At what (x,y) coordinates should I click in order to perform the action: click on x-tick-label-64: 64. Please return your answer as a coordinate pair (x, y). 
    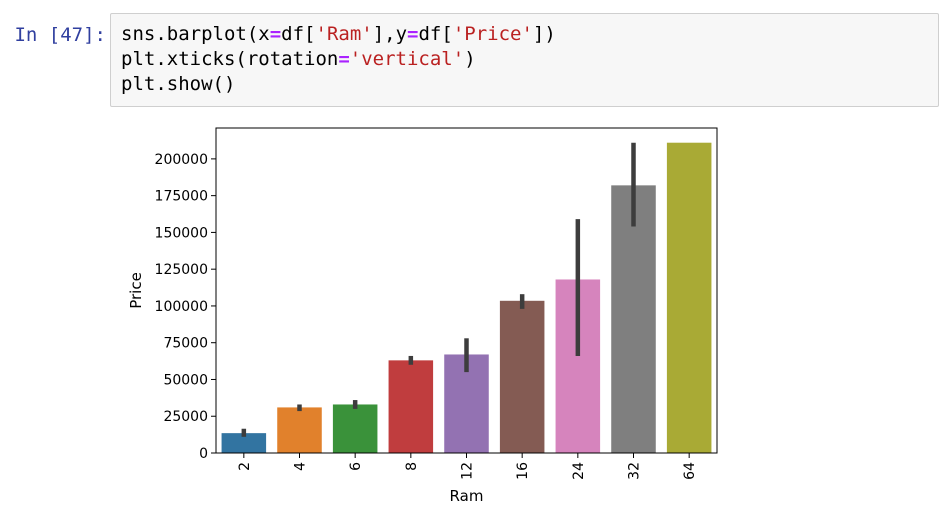
    Looking at the image, I should click on (690, 471).